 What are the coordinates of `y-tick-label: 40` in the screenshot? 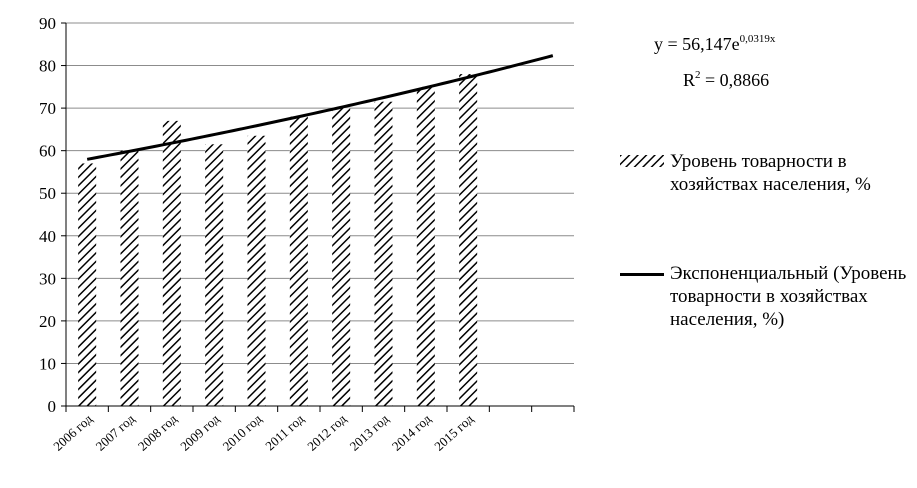 It's located at (47, 236).